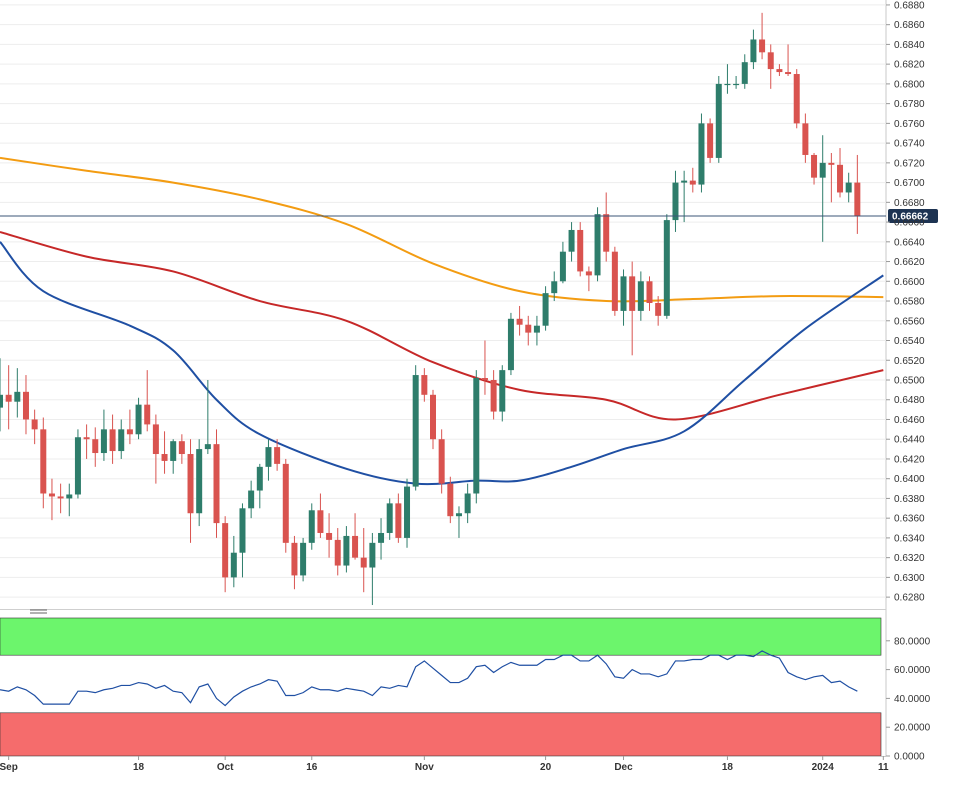  What do you see at coordinates (909, 341) in the screenshot?
I see `y-tick-label: 0.6540` at bounding box center [909, 341].